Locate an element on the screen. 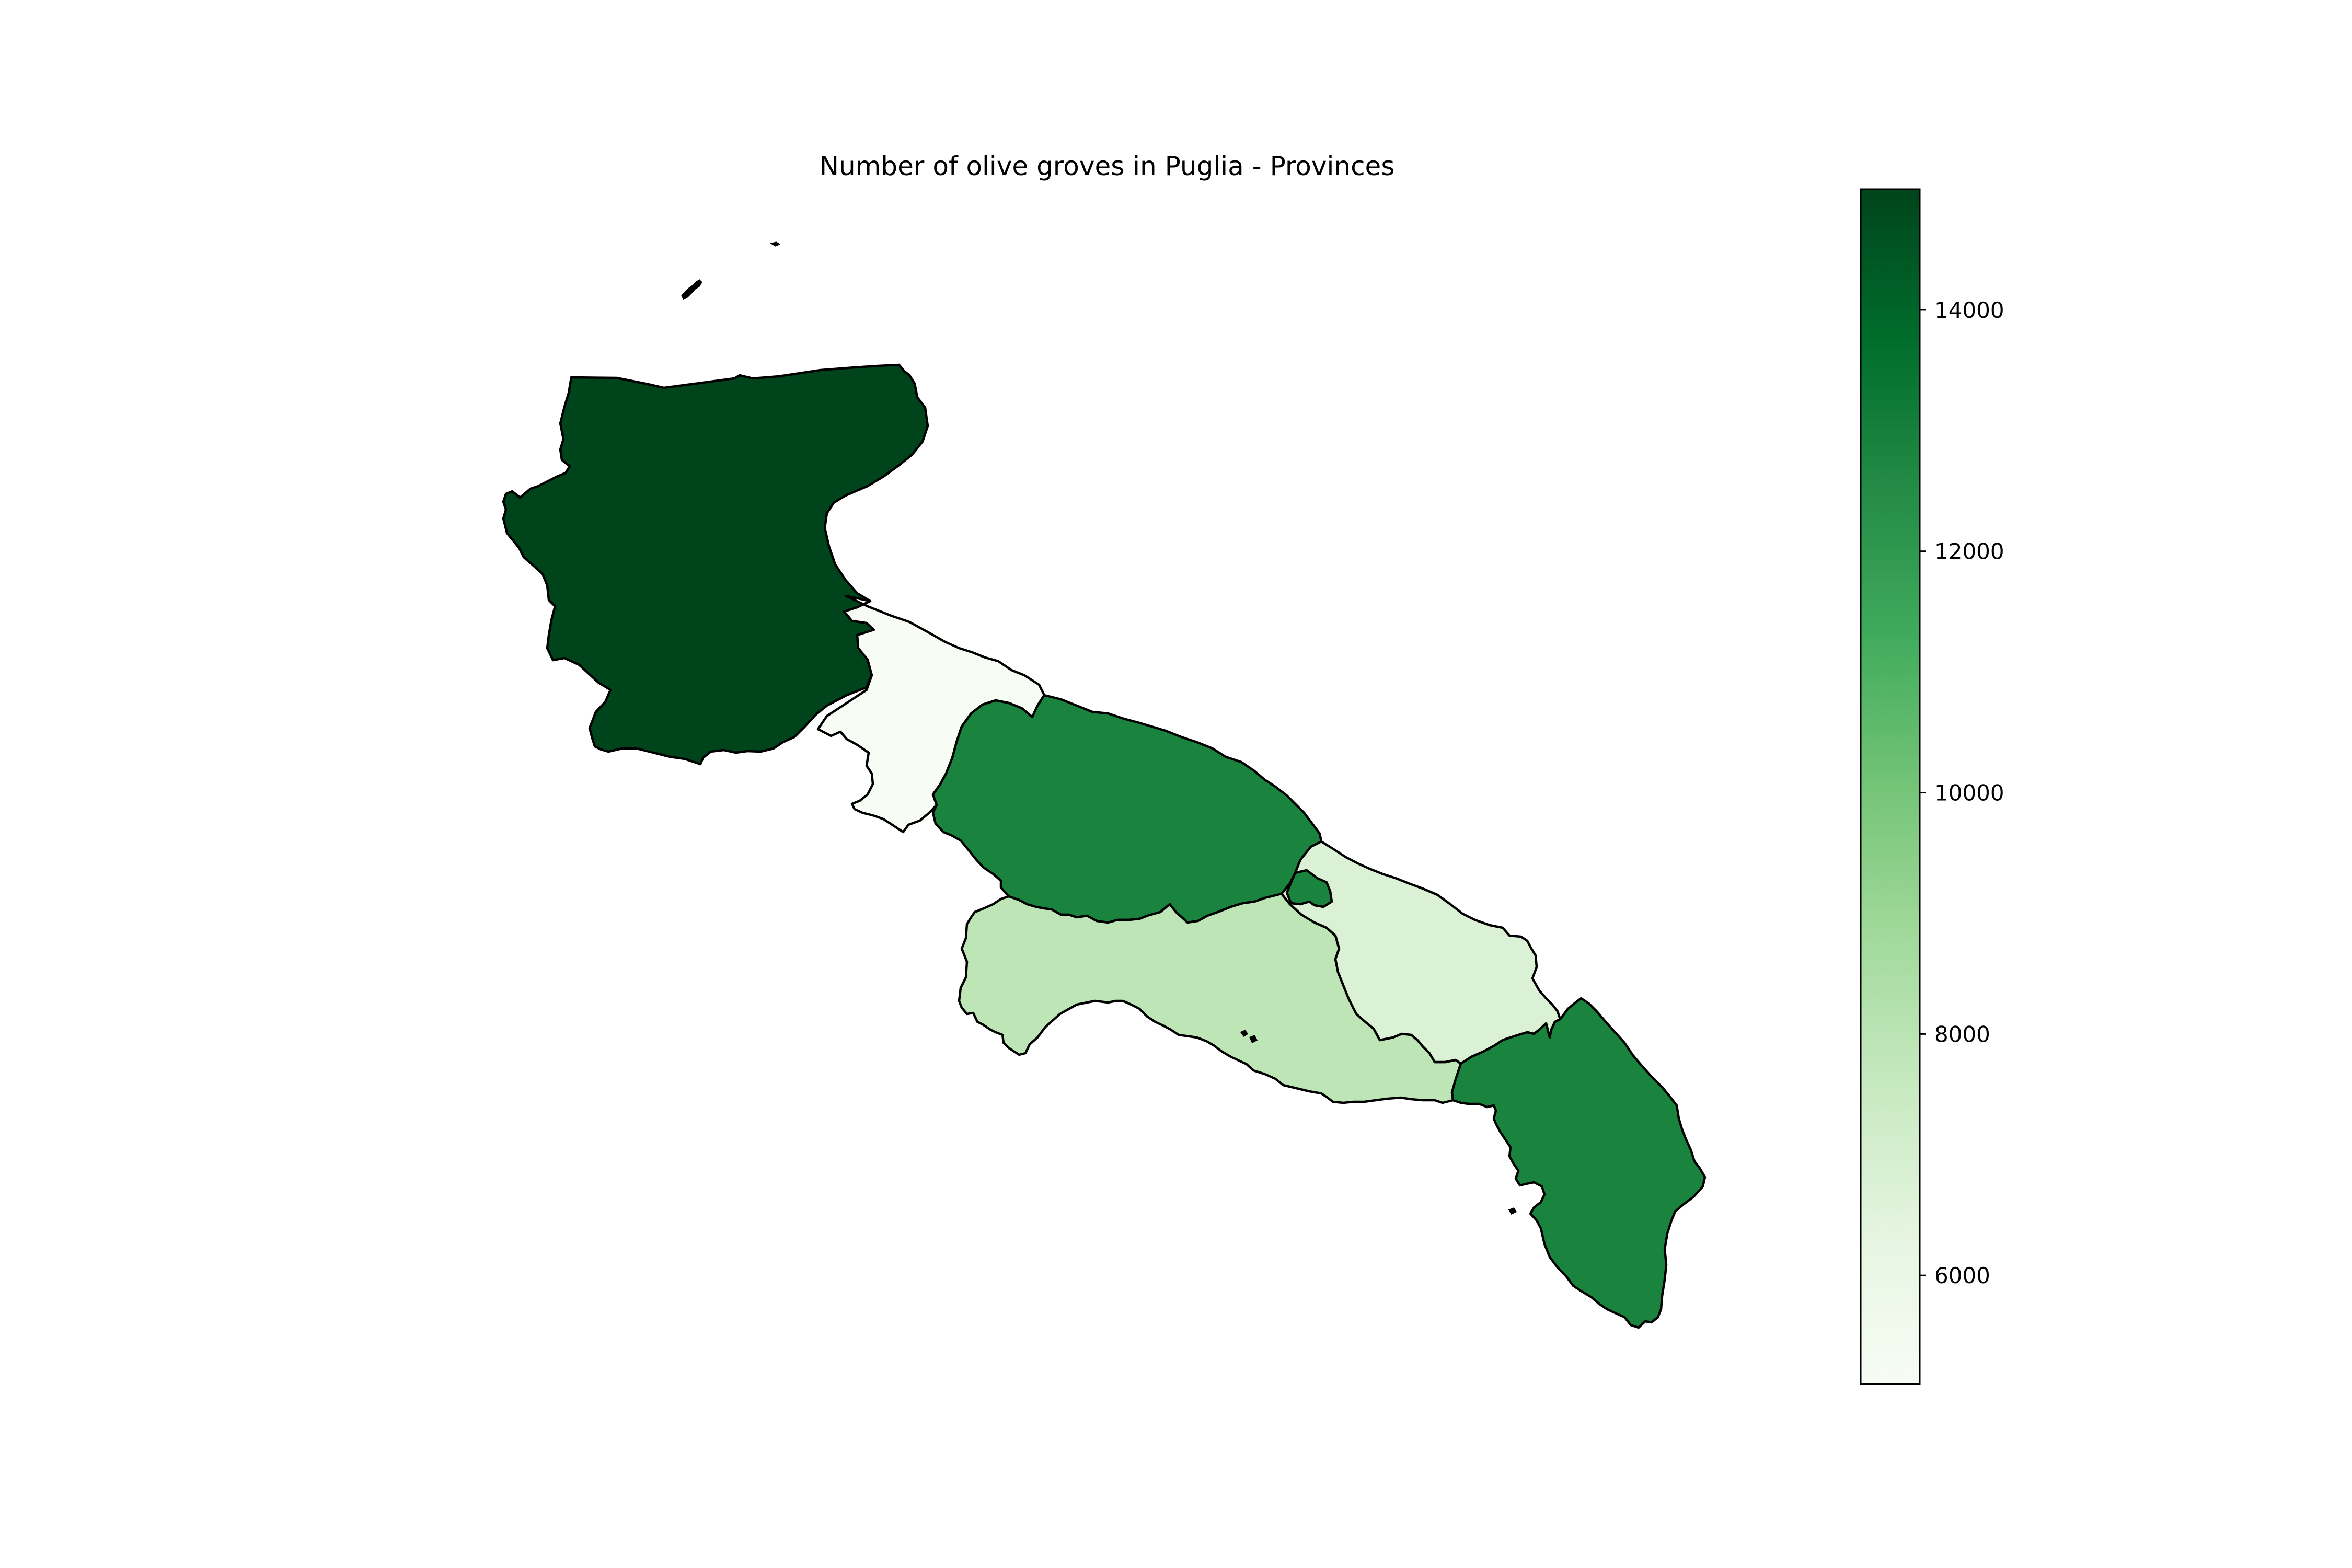 The image size is (2352, 1568). tremiti-island is located at coordinates (691, 290).